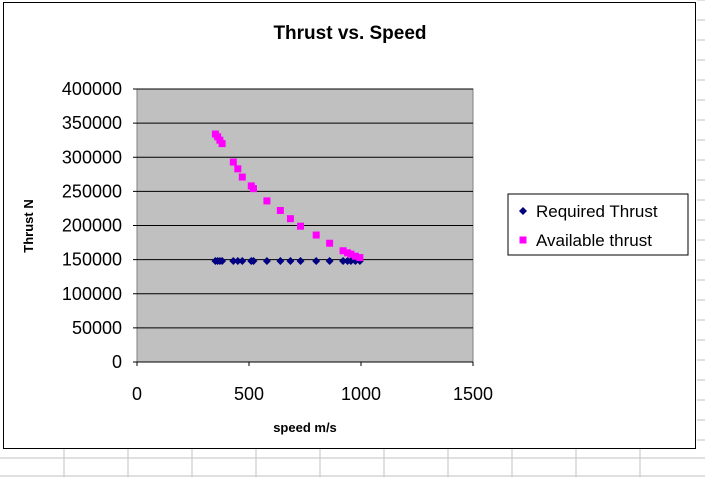  What do you see at coordinates (97, 328) in the screenshot?
I see `y-tick-label: 50000` at bounding box center [97, 328].